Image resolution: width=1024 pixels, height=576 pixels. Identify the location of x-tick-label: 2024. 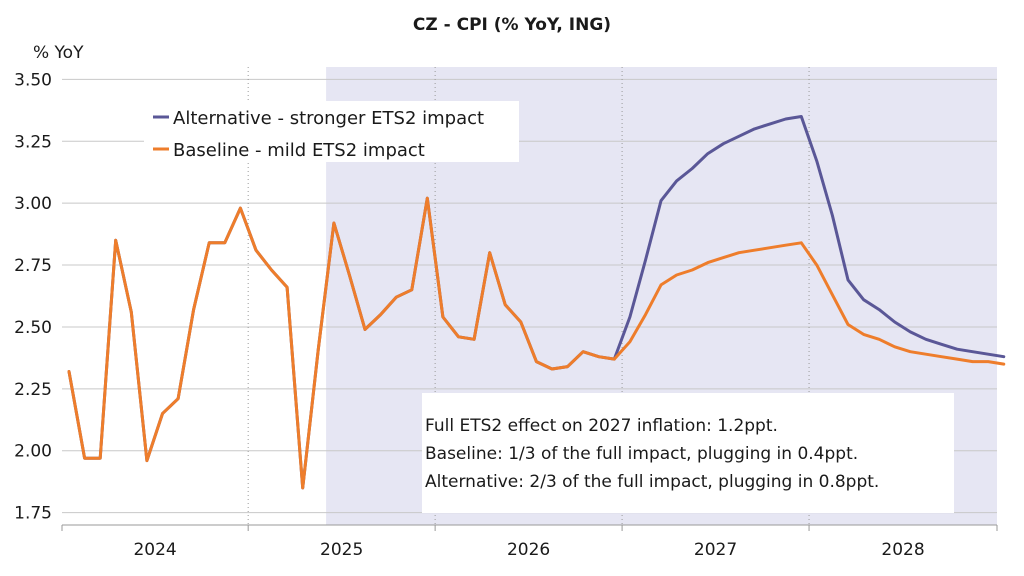
(154, 550).